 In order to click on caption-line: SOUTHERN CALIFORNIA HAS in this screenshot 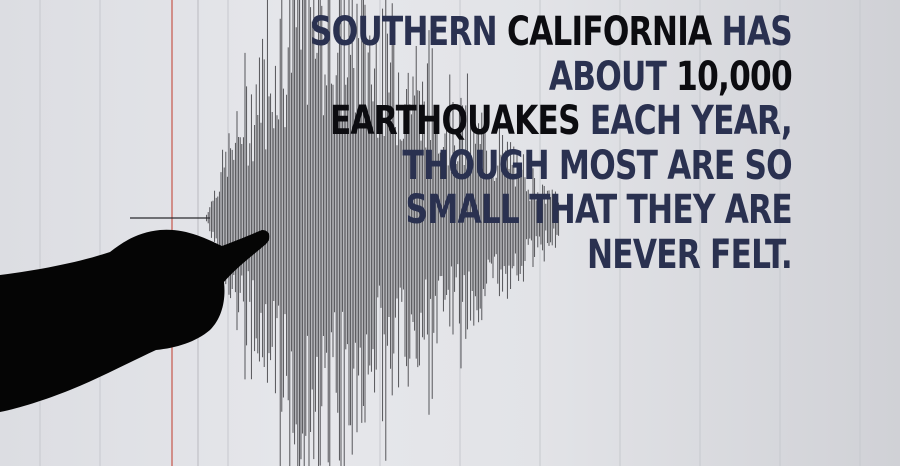, I will do `click(551, 32)`.